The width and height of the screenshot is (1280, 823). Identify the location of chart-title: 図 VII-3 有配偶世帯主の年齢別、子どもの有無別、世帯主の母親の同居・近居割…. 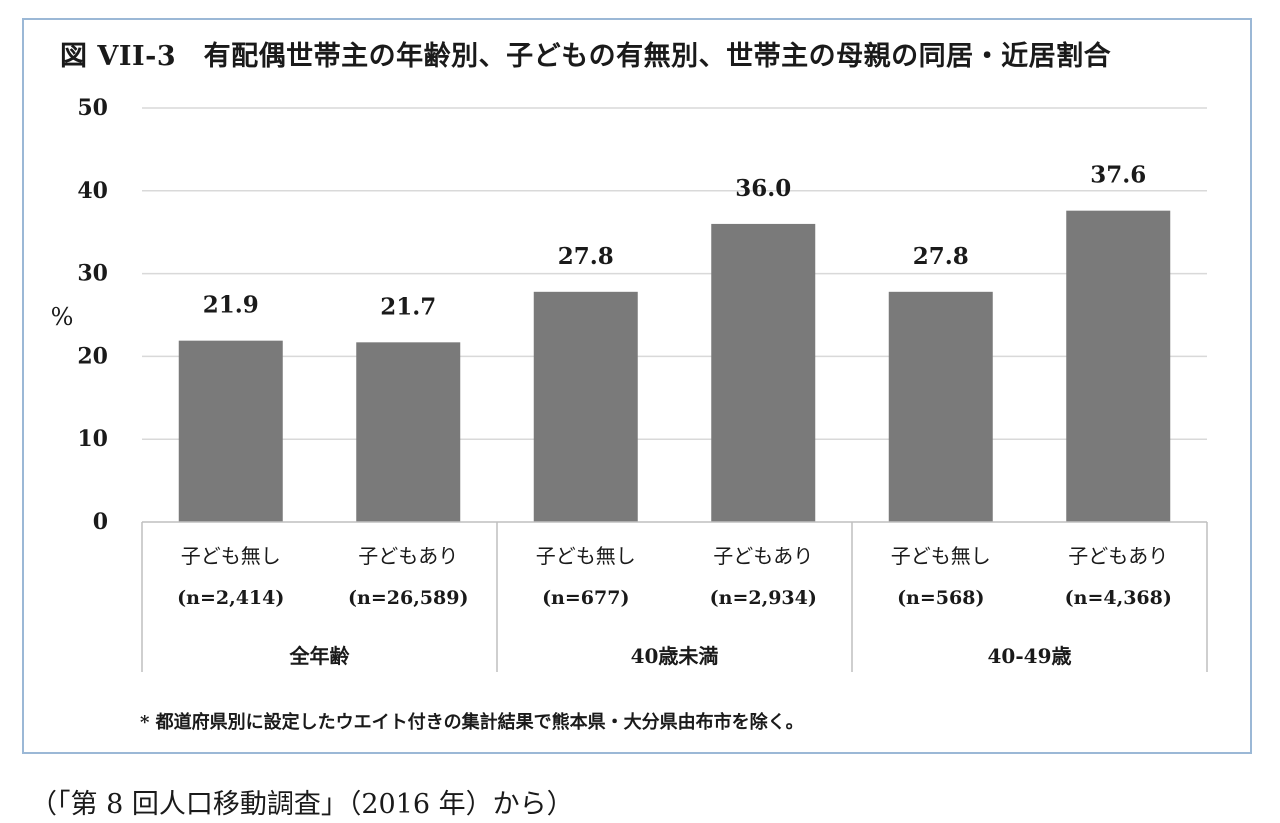
(586, 56).